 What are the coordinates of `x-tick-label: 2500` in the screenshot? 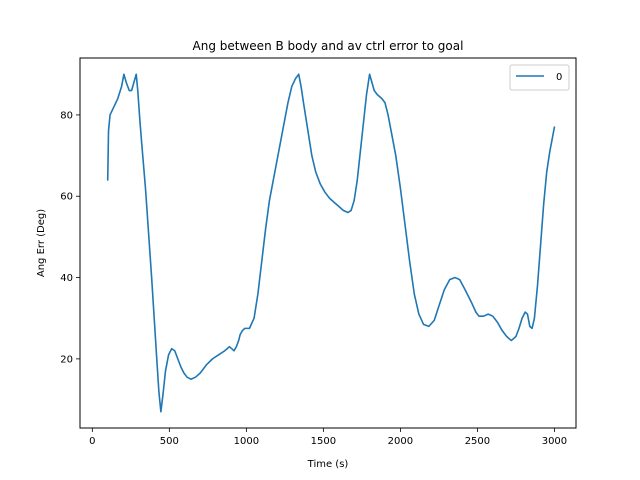 It's located at (477, 441).